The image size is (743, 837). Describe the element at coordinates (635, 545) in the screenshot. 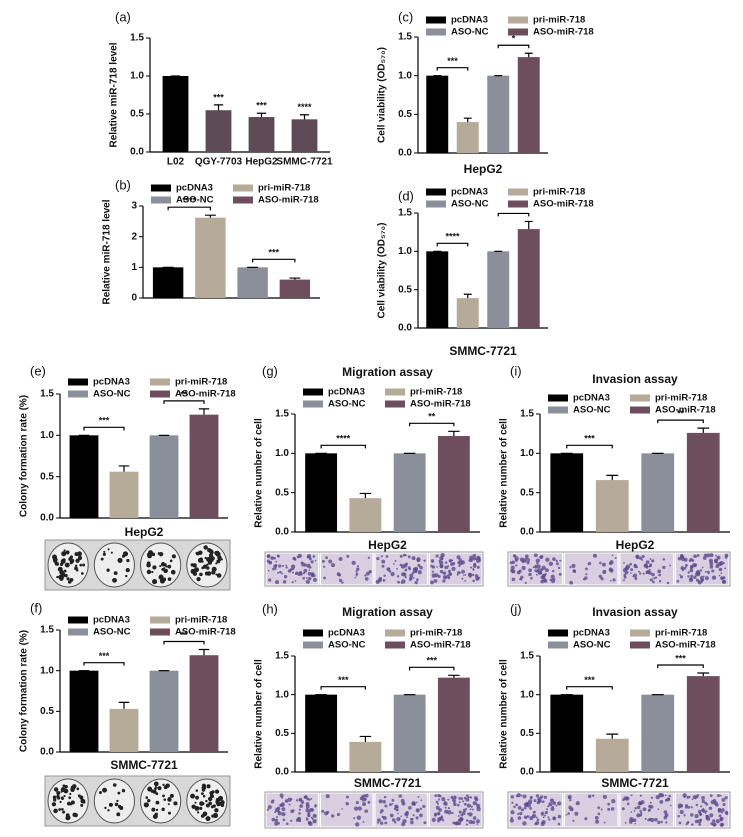

I see `x-axis-label: HepG2` at that location.